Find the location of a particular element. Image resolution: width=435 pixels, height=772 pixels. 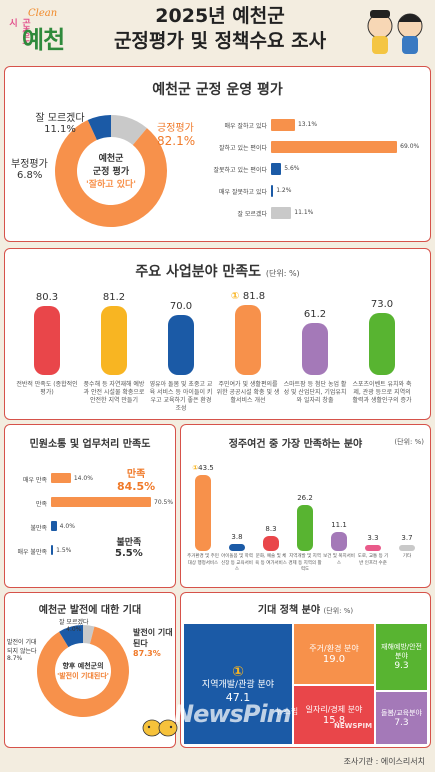

bar-category-label: 스마트팜 등 첨단 농업 활성 및 산업단지, 기업유치와 일자리 창출 is located at coordinates (315, 392).